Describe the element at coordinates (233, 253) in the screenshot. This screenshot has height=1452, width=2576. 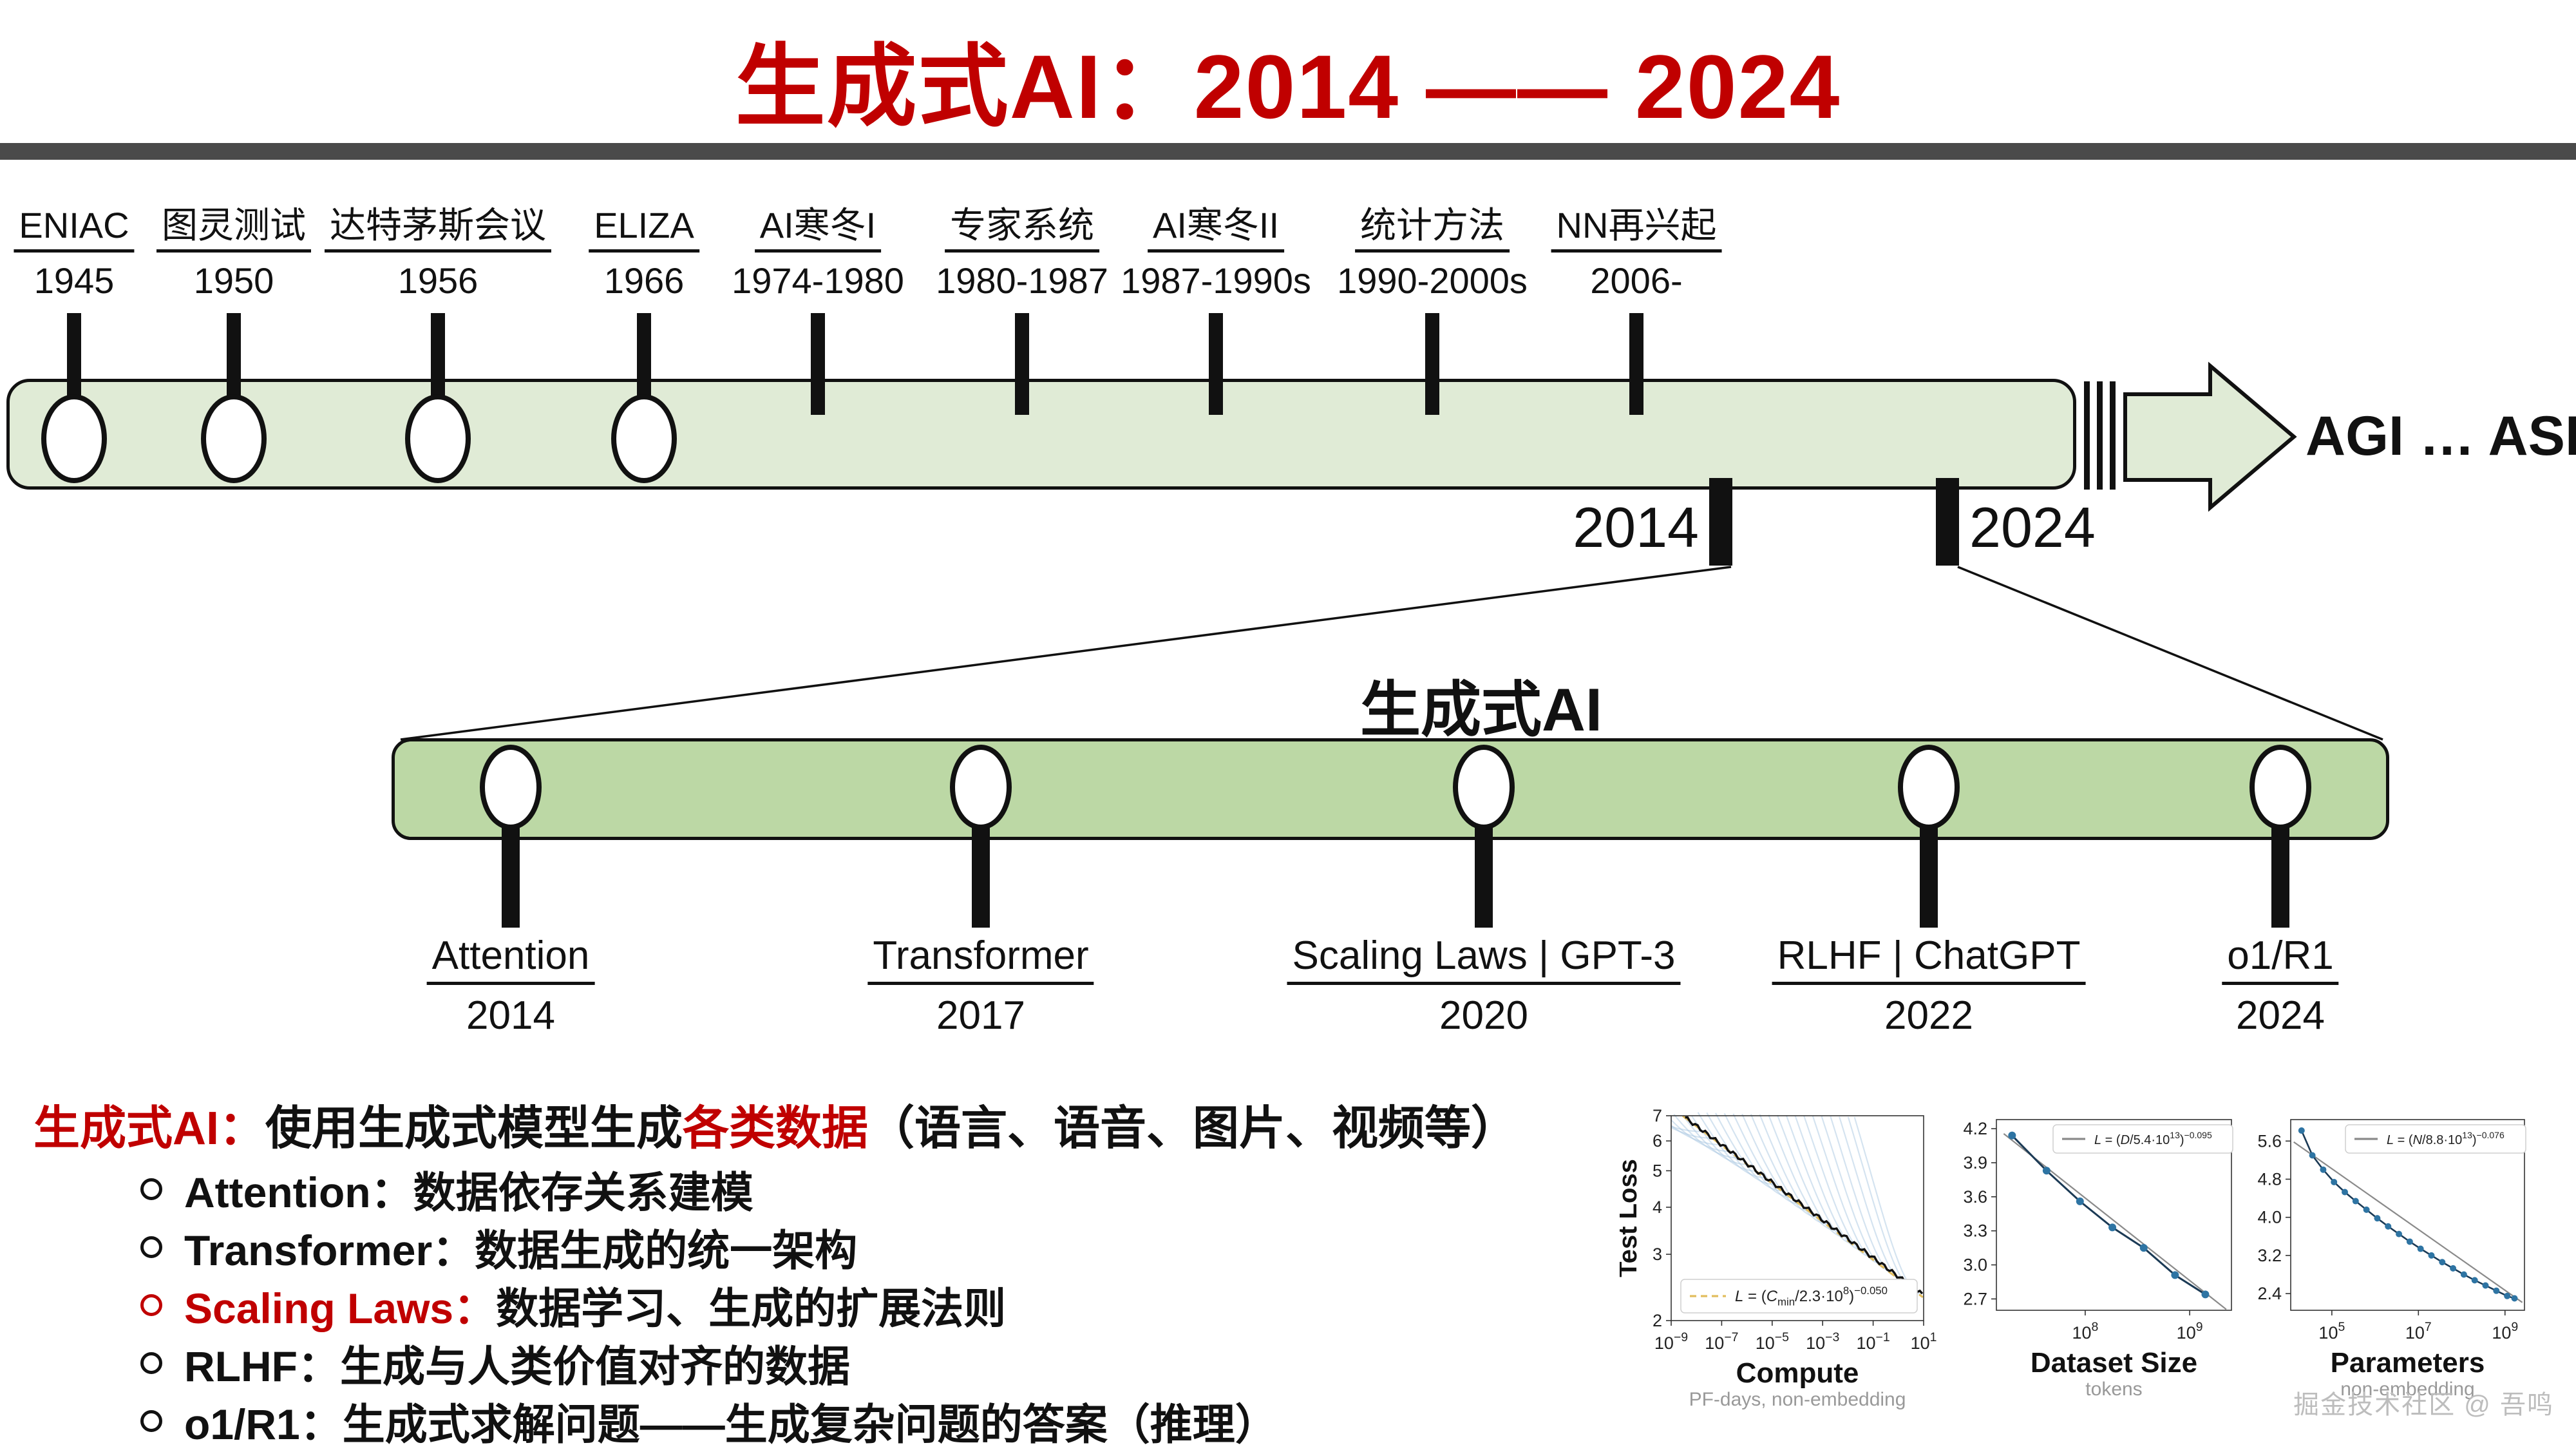
I see `timeline-top-milestone: 图灵测试 1950` at that location.